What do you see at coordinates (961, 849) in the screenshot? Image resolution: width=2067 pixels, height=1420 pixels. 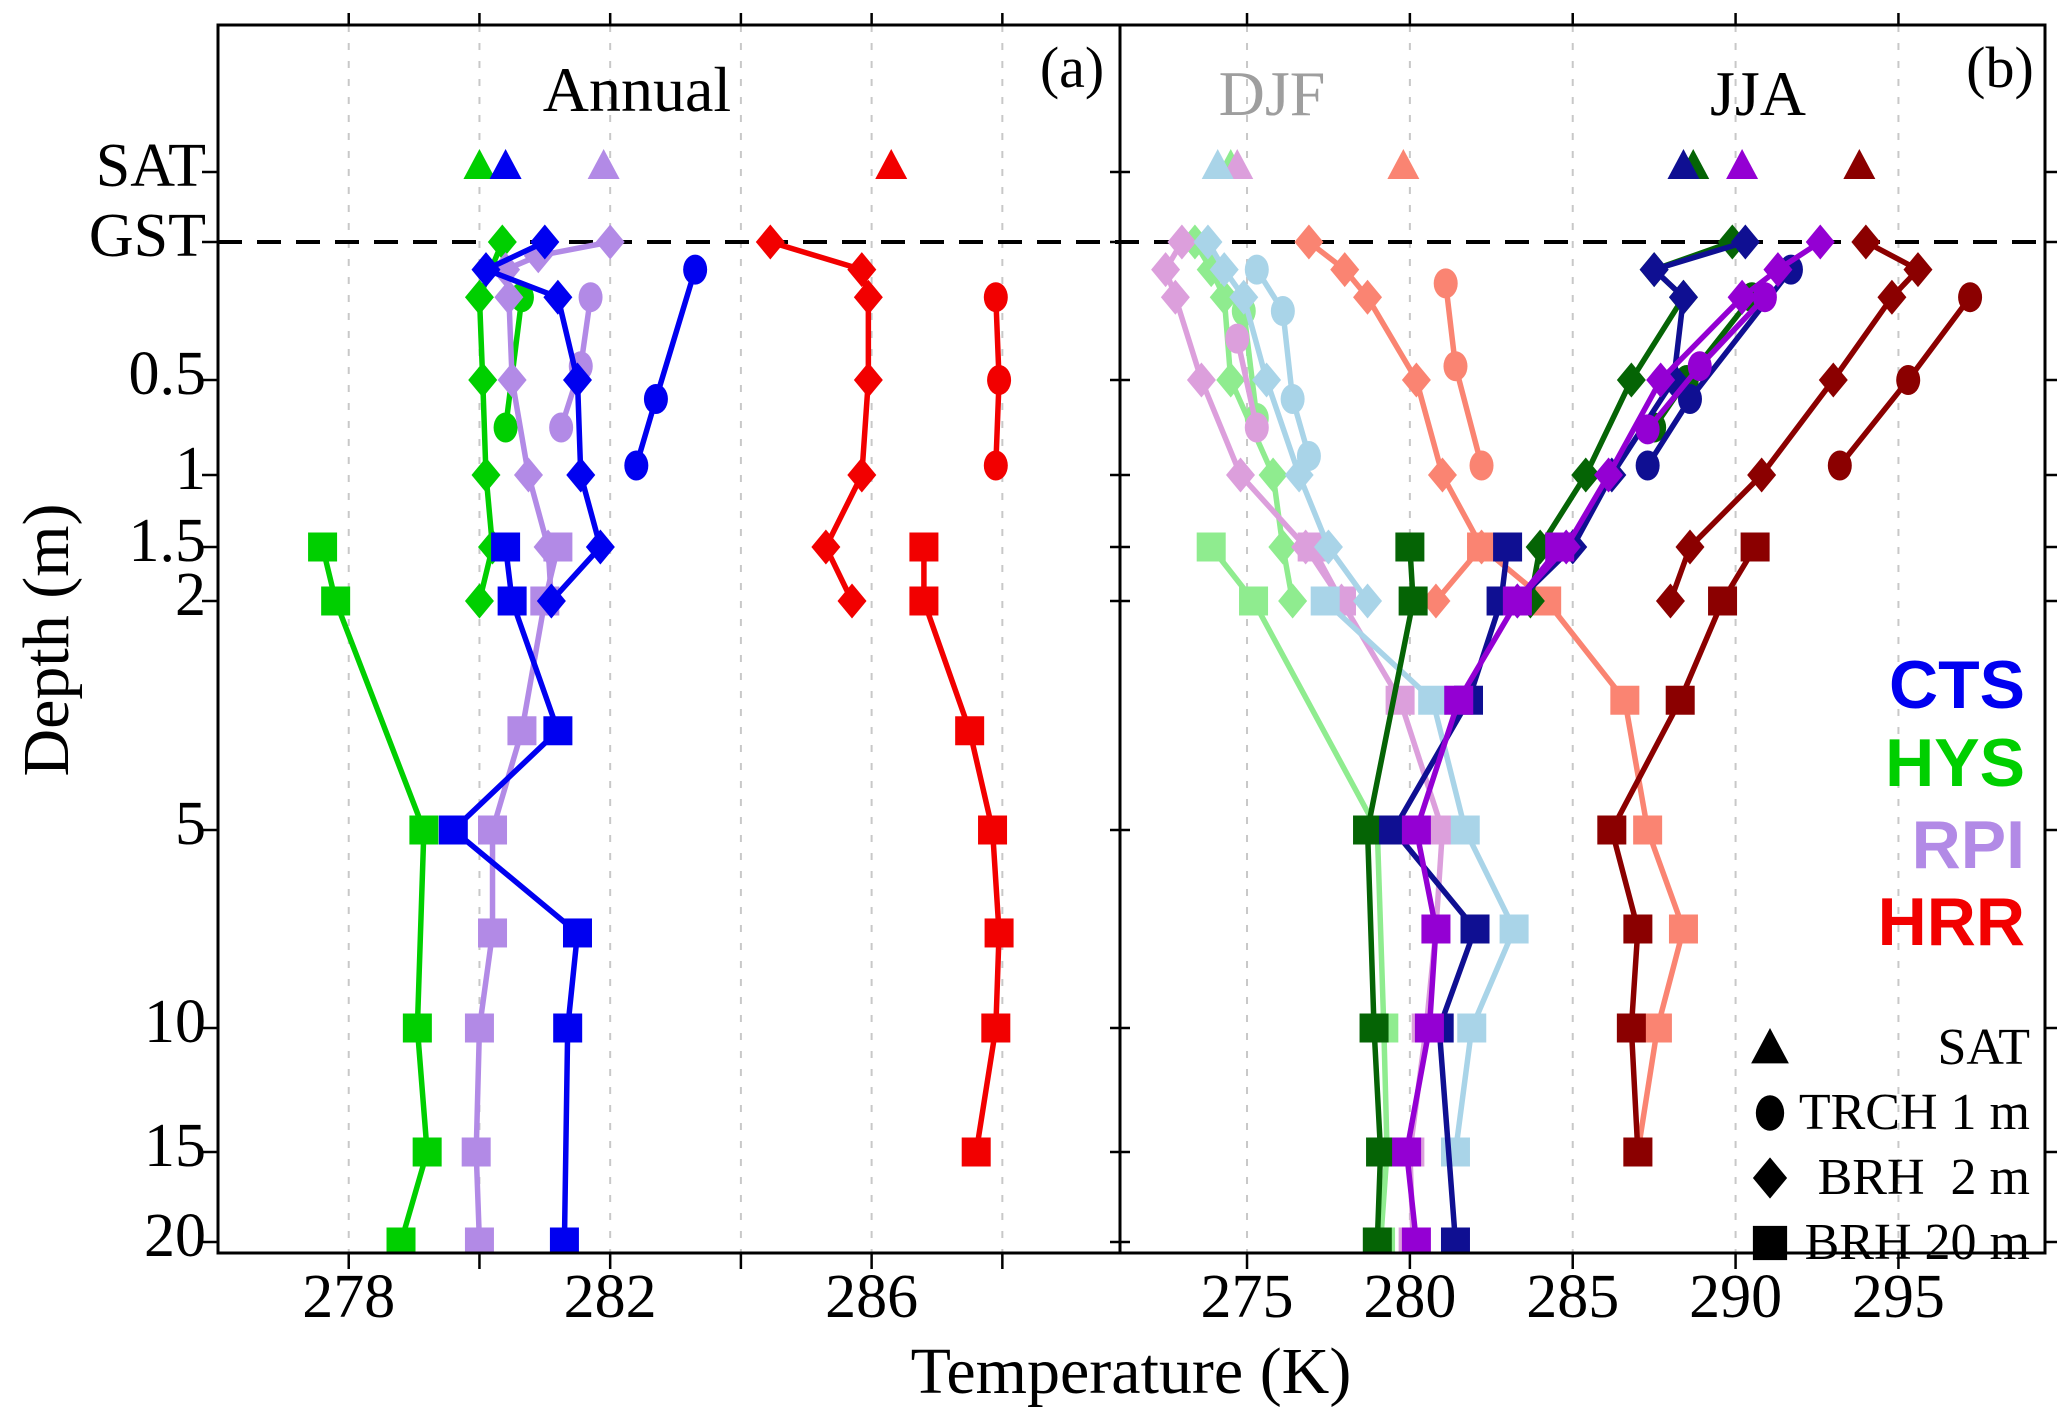 I see `series-HRR-Annual-BRH20m` at bounding box center [961, 849].